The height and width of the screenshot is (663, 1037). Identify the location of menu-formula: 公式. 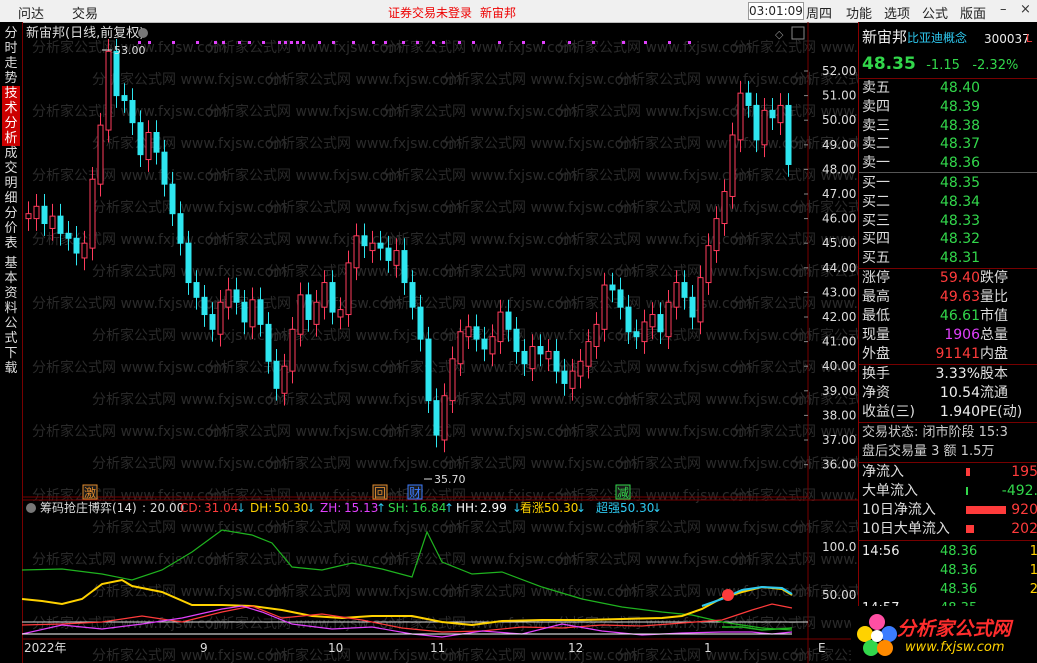
(935, 14).